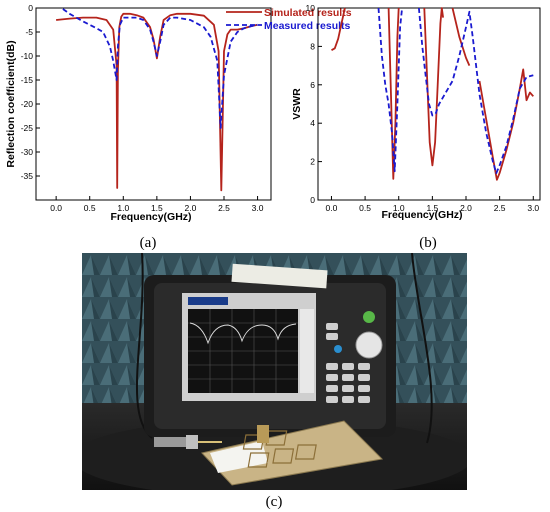 Image resolution: width=550 pixels, height=512 pixels. What do you see at coordinates (11, 103) in the screenshot?
I see `chart-a-ylabel: Reflection coefficient(dB)` at bounding box center [11, 103].